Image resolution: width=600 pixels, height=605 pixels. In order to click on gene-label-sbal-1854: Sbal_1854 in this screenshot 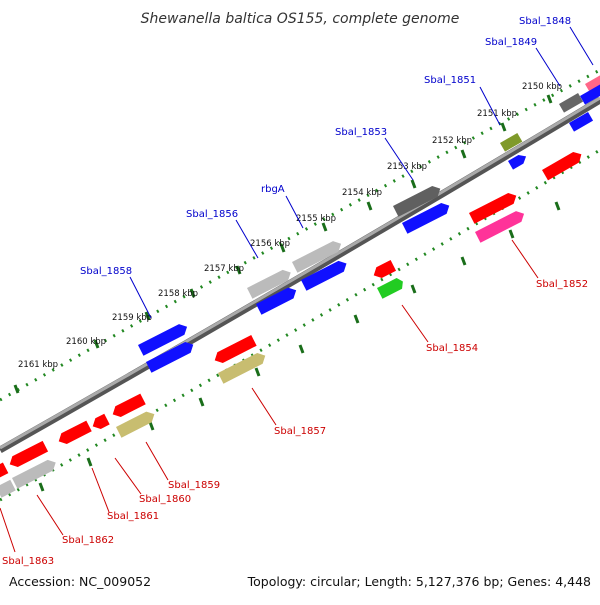, I will do `click(452, 348)`.